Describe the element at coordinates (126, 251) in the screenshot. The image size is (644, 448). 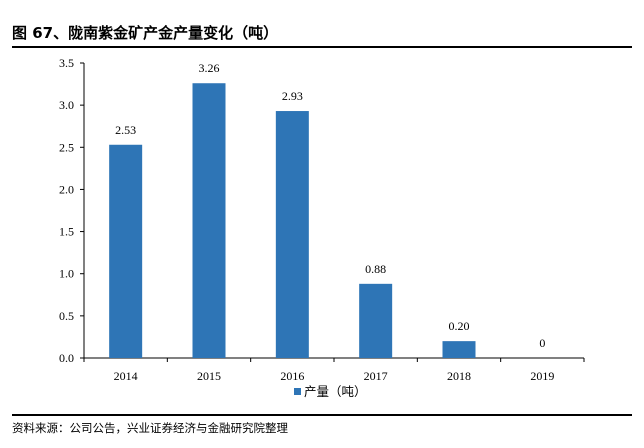
I see `bar-2014` at that location.